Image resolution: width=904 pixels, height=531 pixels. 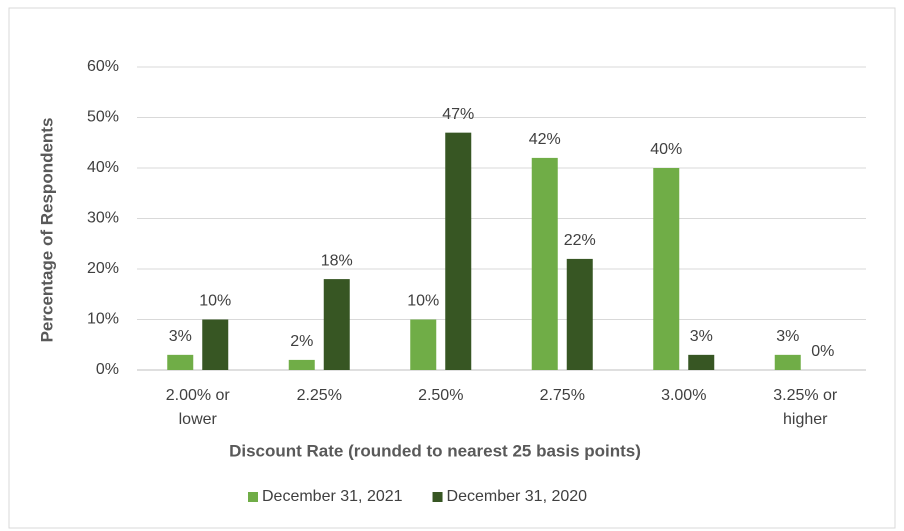 I want to click on x-tick-label: 2.25%, so click(x=319, y=395).